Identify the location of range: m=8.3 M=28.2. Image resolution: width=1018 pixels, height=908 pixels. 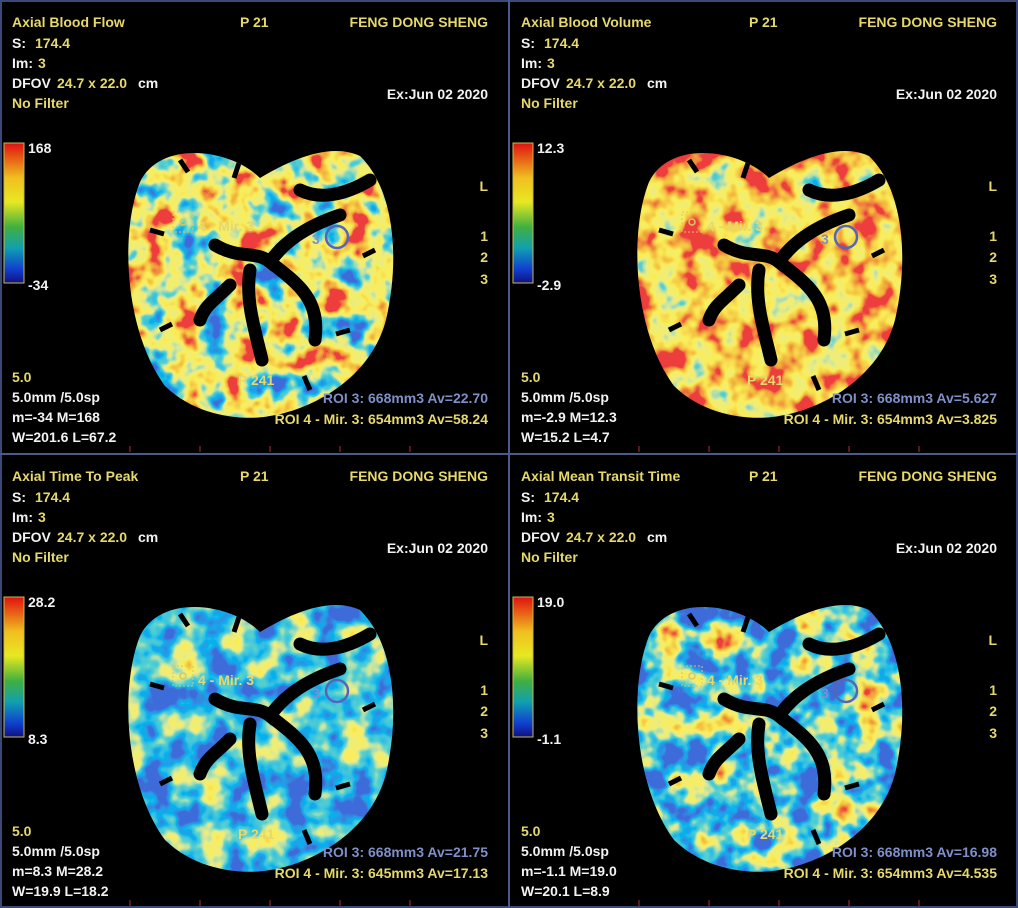
(57, 871).